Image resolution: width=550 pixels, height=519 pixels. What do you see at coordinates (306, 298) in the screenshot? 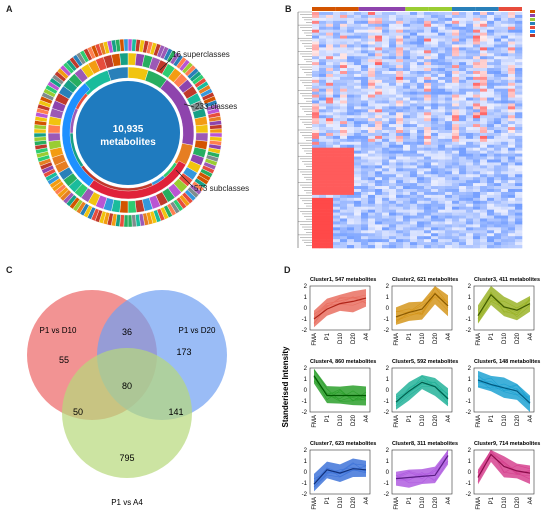
I see `y-tick-label: 1` at bounding box center [306, 298].